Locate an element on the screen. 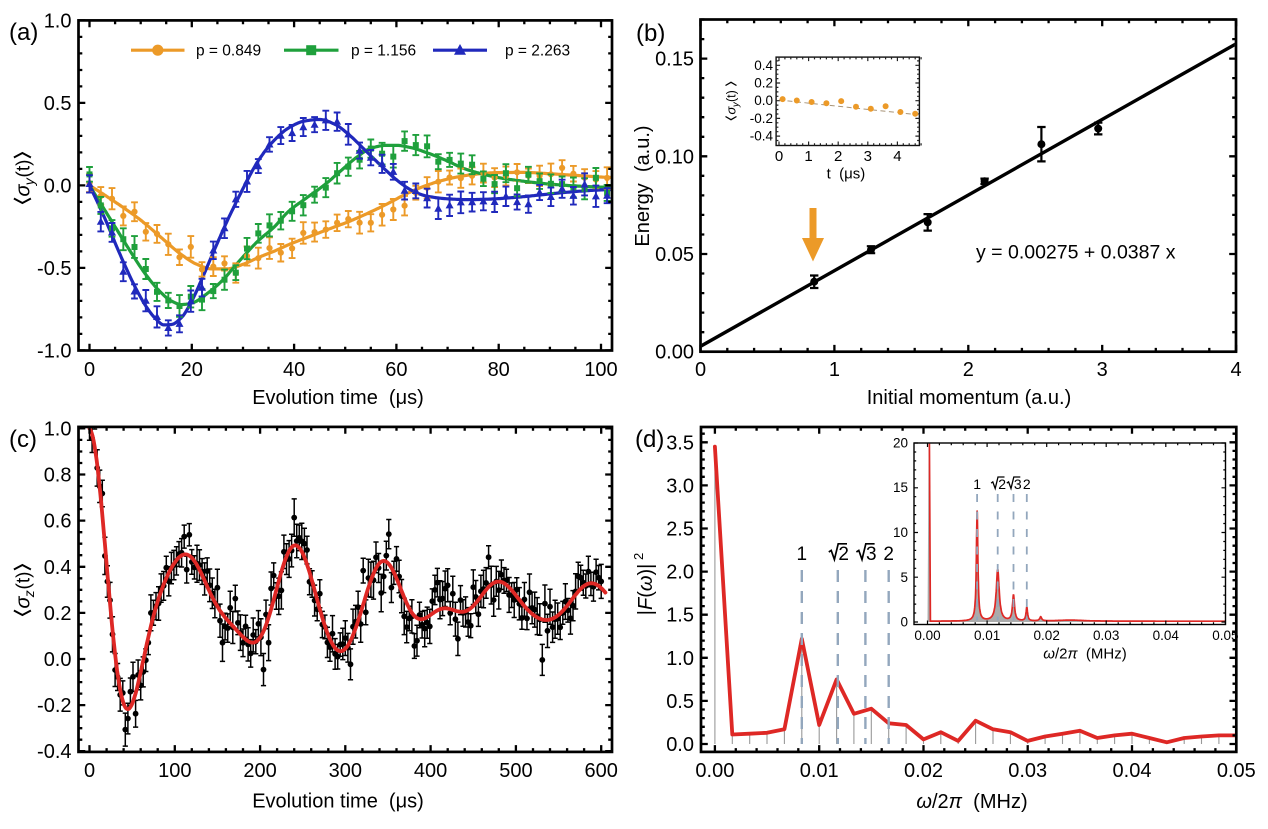 The image size is (1268, 829). svg-text: 0.6 is located at coordinates (58, 522).